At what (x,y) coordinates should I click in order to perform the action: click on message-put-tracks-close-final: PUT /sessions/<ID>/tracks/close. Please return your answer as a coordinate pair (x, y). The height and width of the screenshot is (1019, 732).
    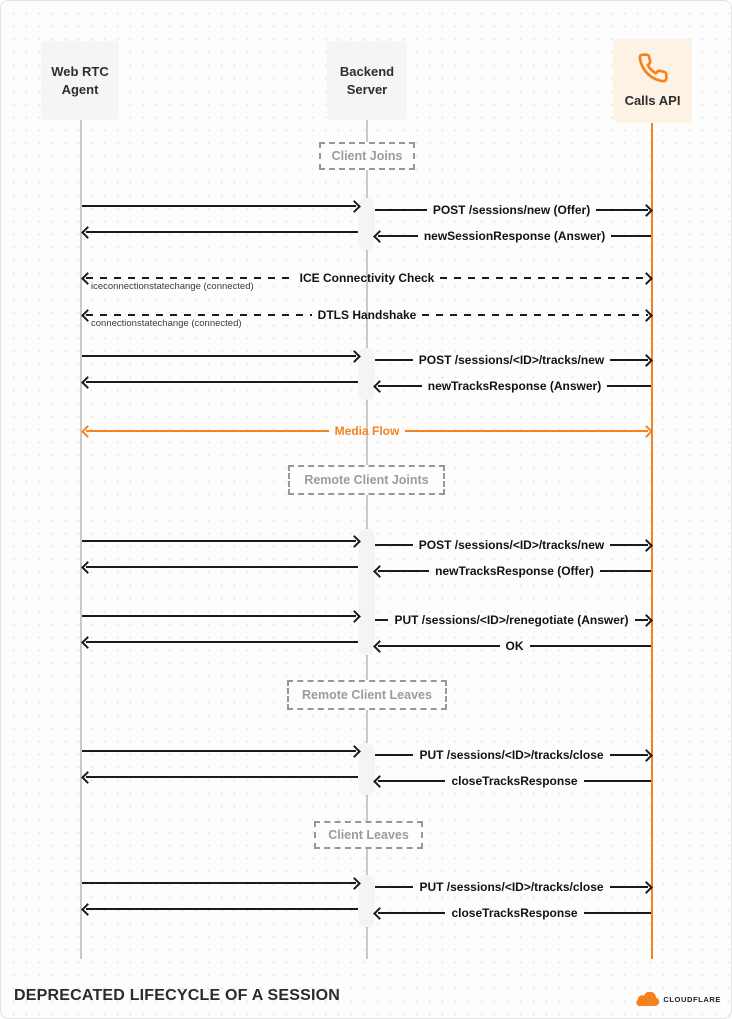
    Looking at the image, I should click on (514, 887).